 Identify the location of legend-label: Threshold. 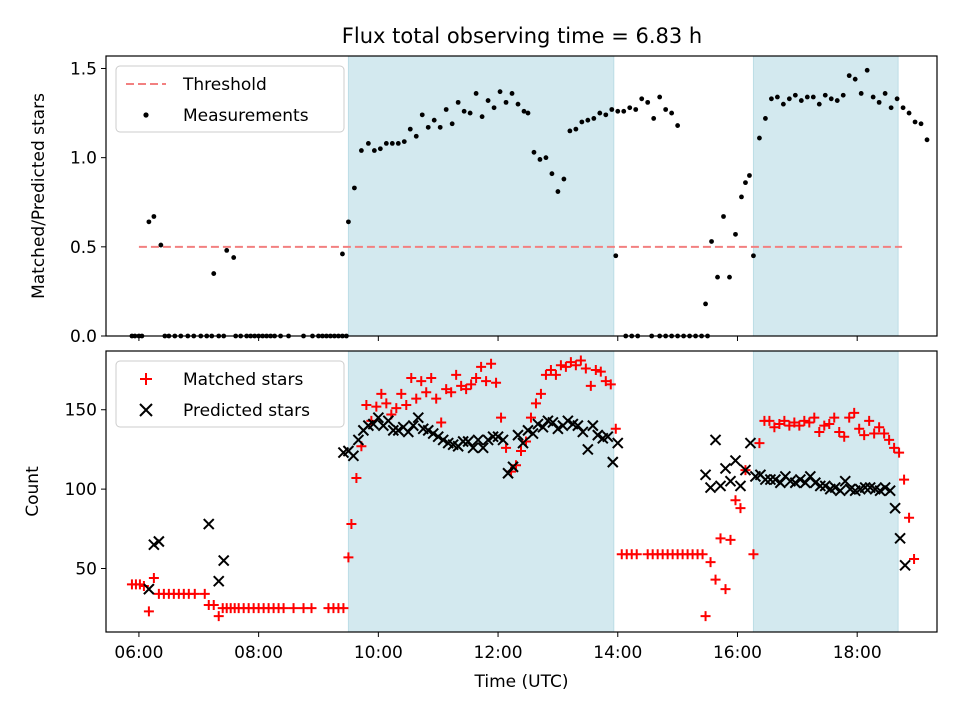
(224, 85).